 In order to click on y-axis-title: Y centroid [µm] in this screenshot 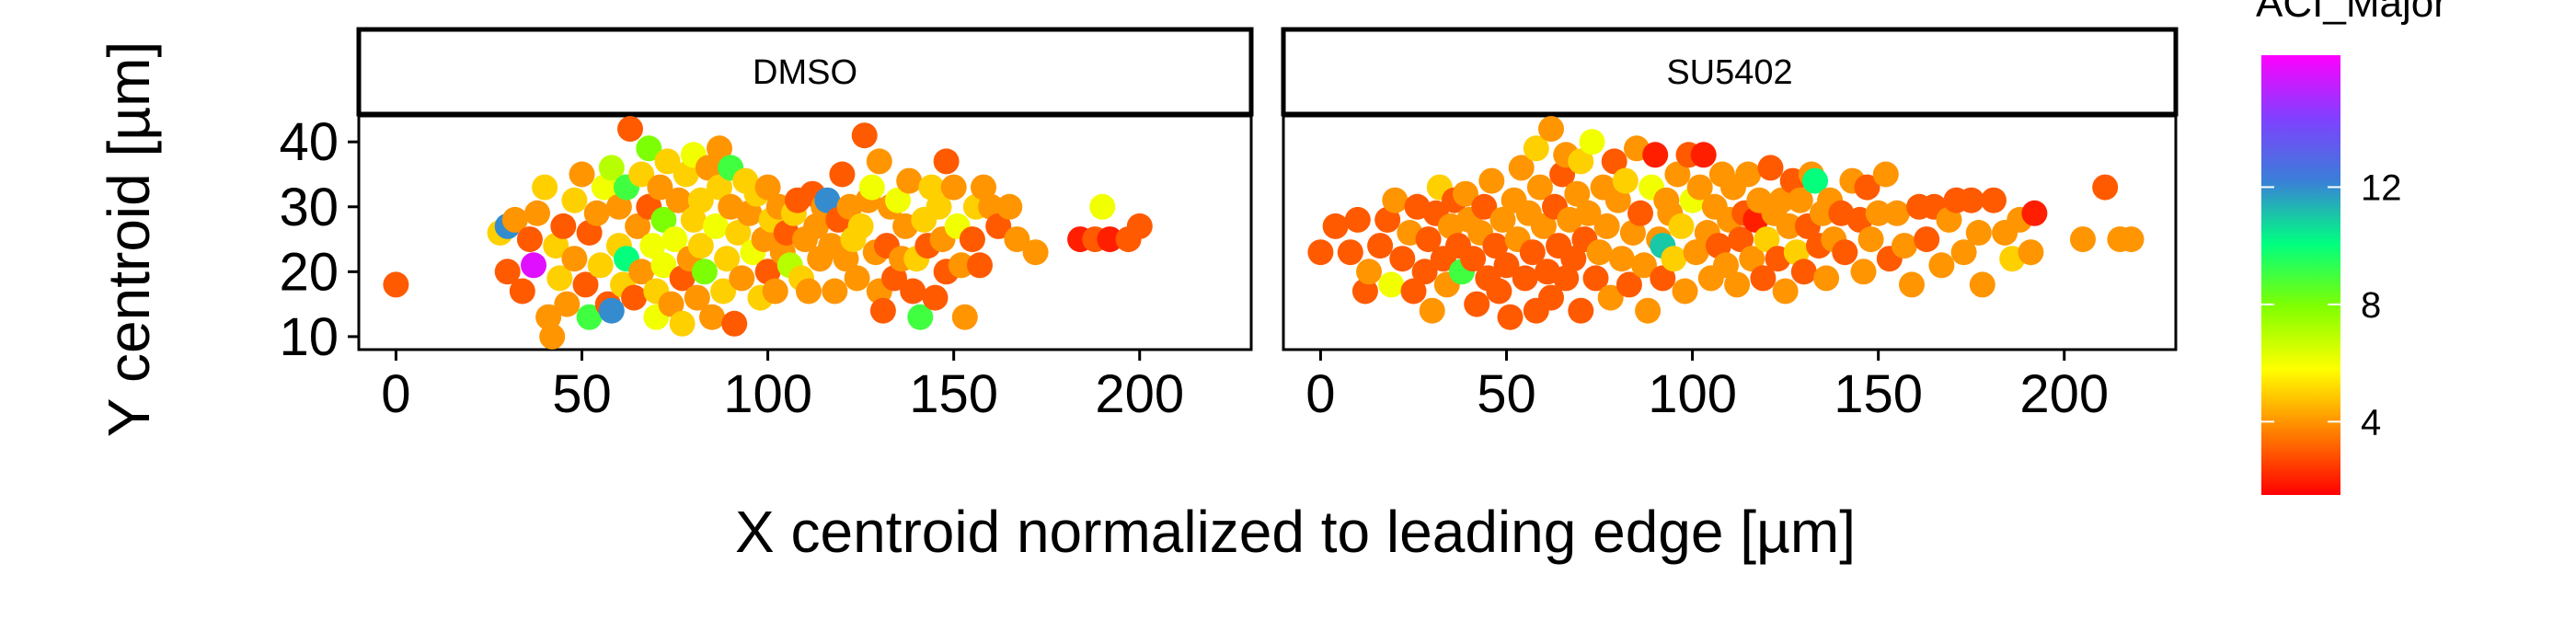, I will do `click(129, 240)`.